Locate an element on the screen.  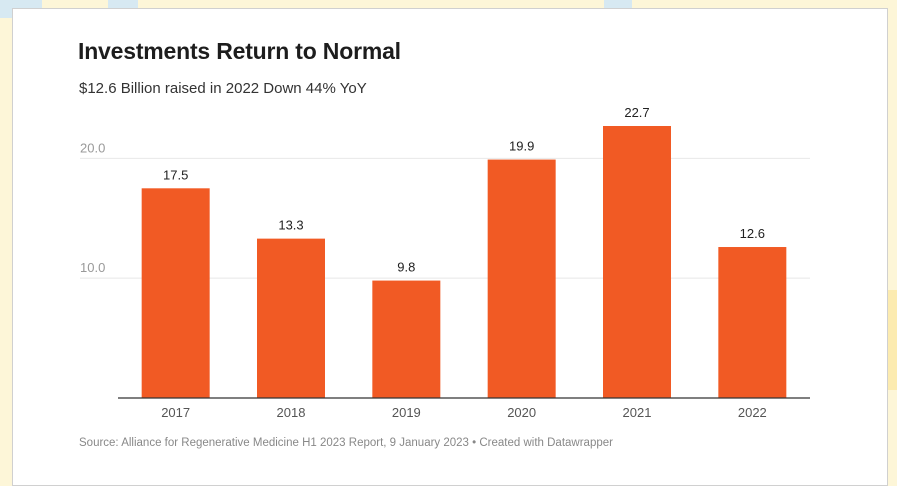
x-tick-label: 2021 is located at coordinates (637, 412).